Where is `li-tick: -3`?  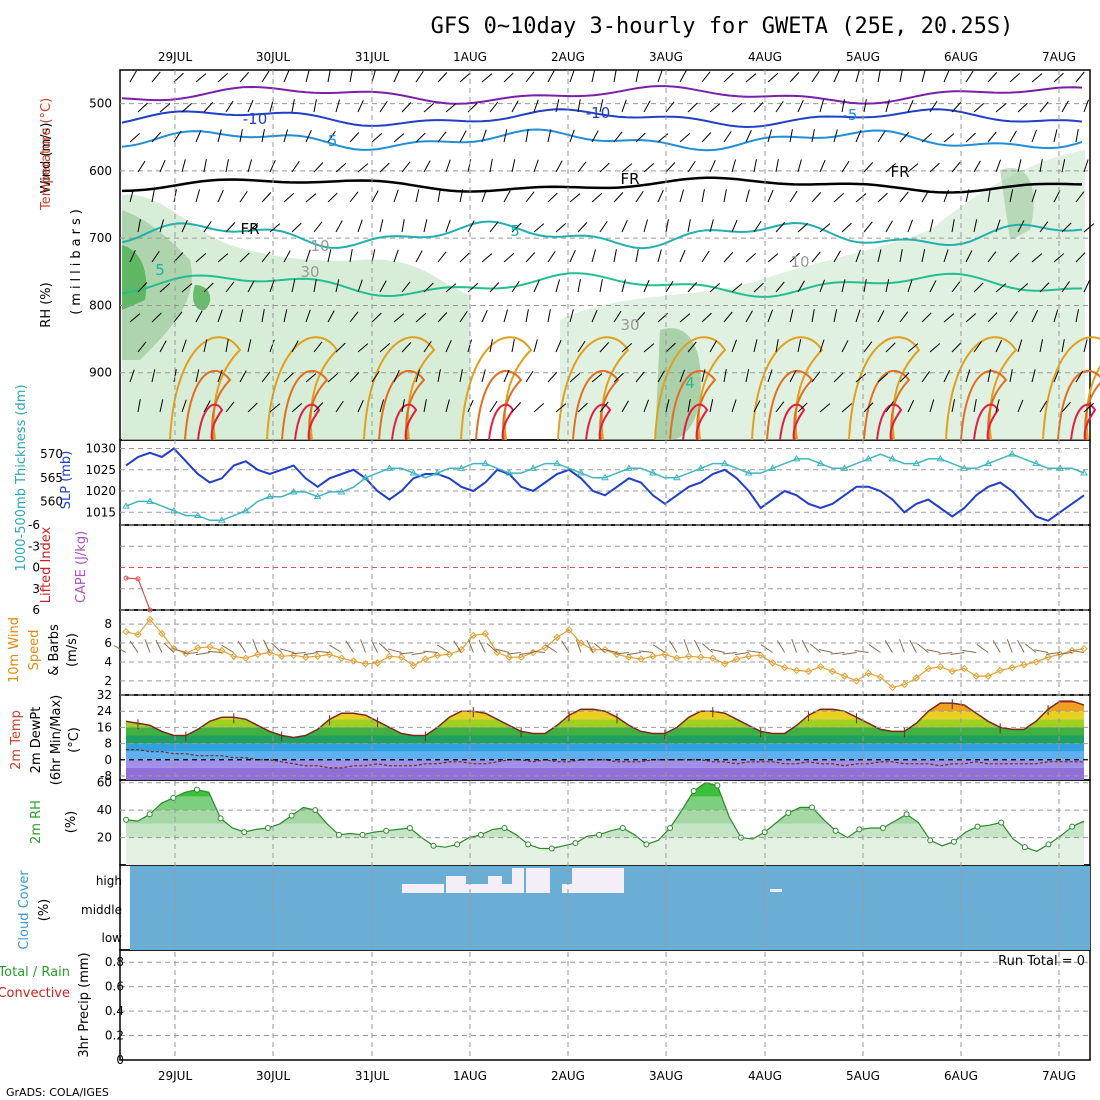
li-tick: -3 is located at coordinates (34, 546).